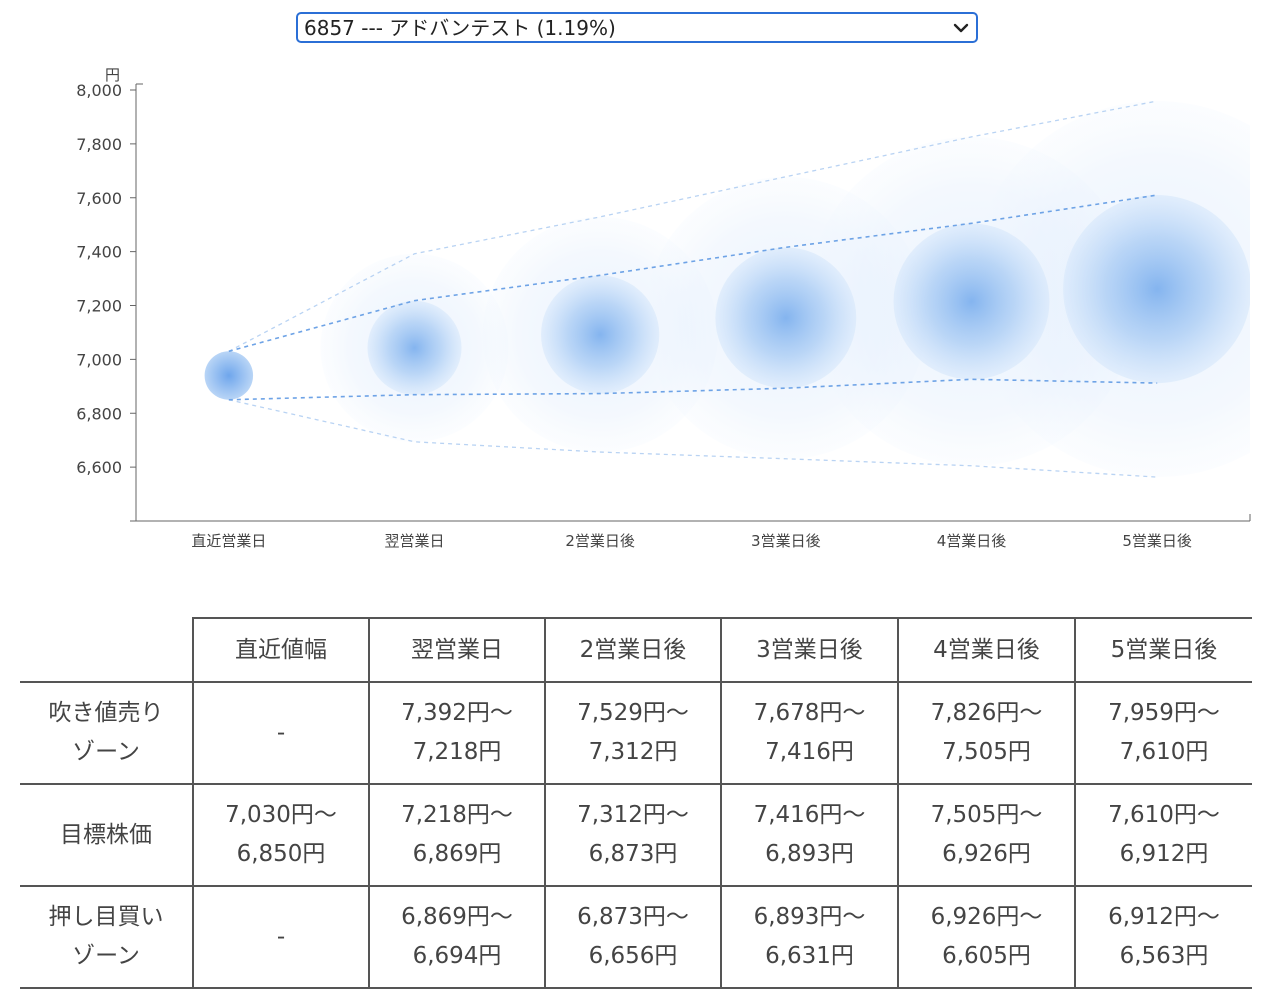 This screenshot has height=1005, width=1280. What do you see at coordinates (809, 752) in the screenshot?
I see `cell-line: 7,416円` at bounding box center [809, 752].